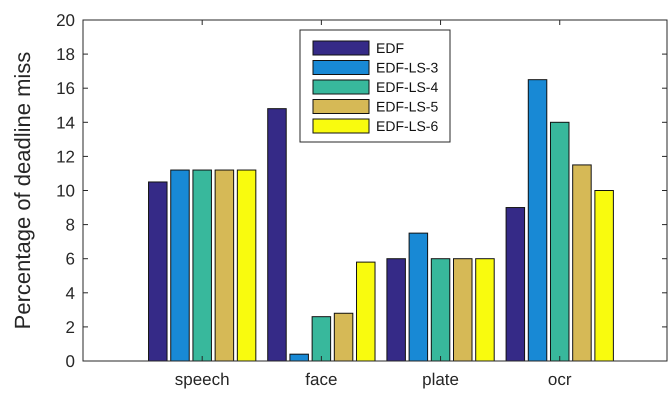  I want to click on y-tick-label: 10, so click(65, 190).